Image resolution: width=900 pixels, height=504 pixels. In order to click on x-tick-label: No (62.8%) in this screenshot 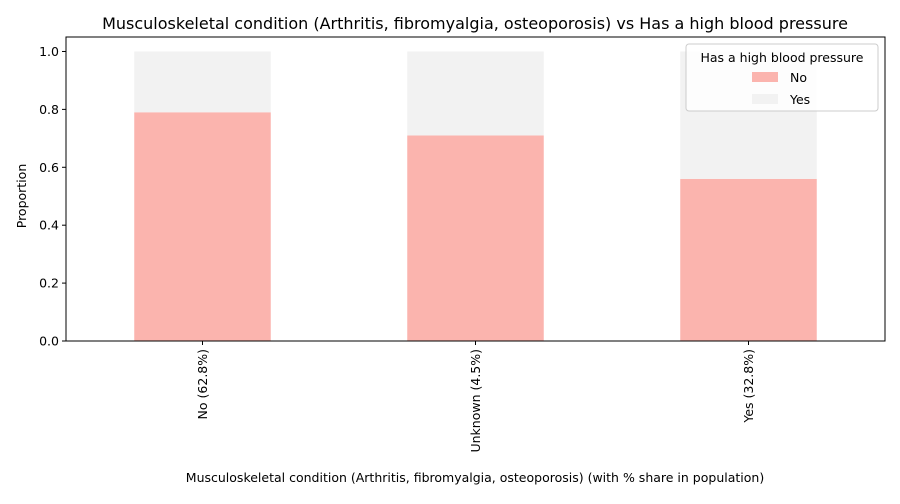, I will do `click(202, 384)`.